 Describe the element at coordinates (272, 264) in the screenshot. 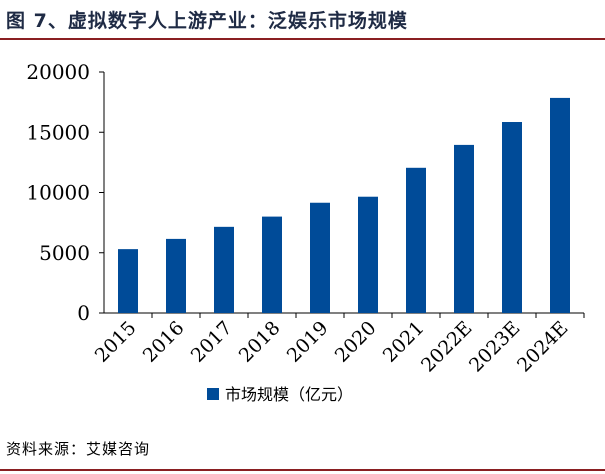

I see `bar-2018` at that location.